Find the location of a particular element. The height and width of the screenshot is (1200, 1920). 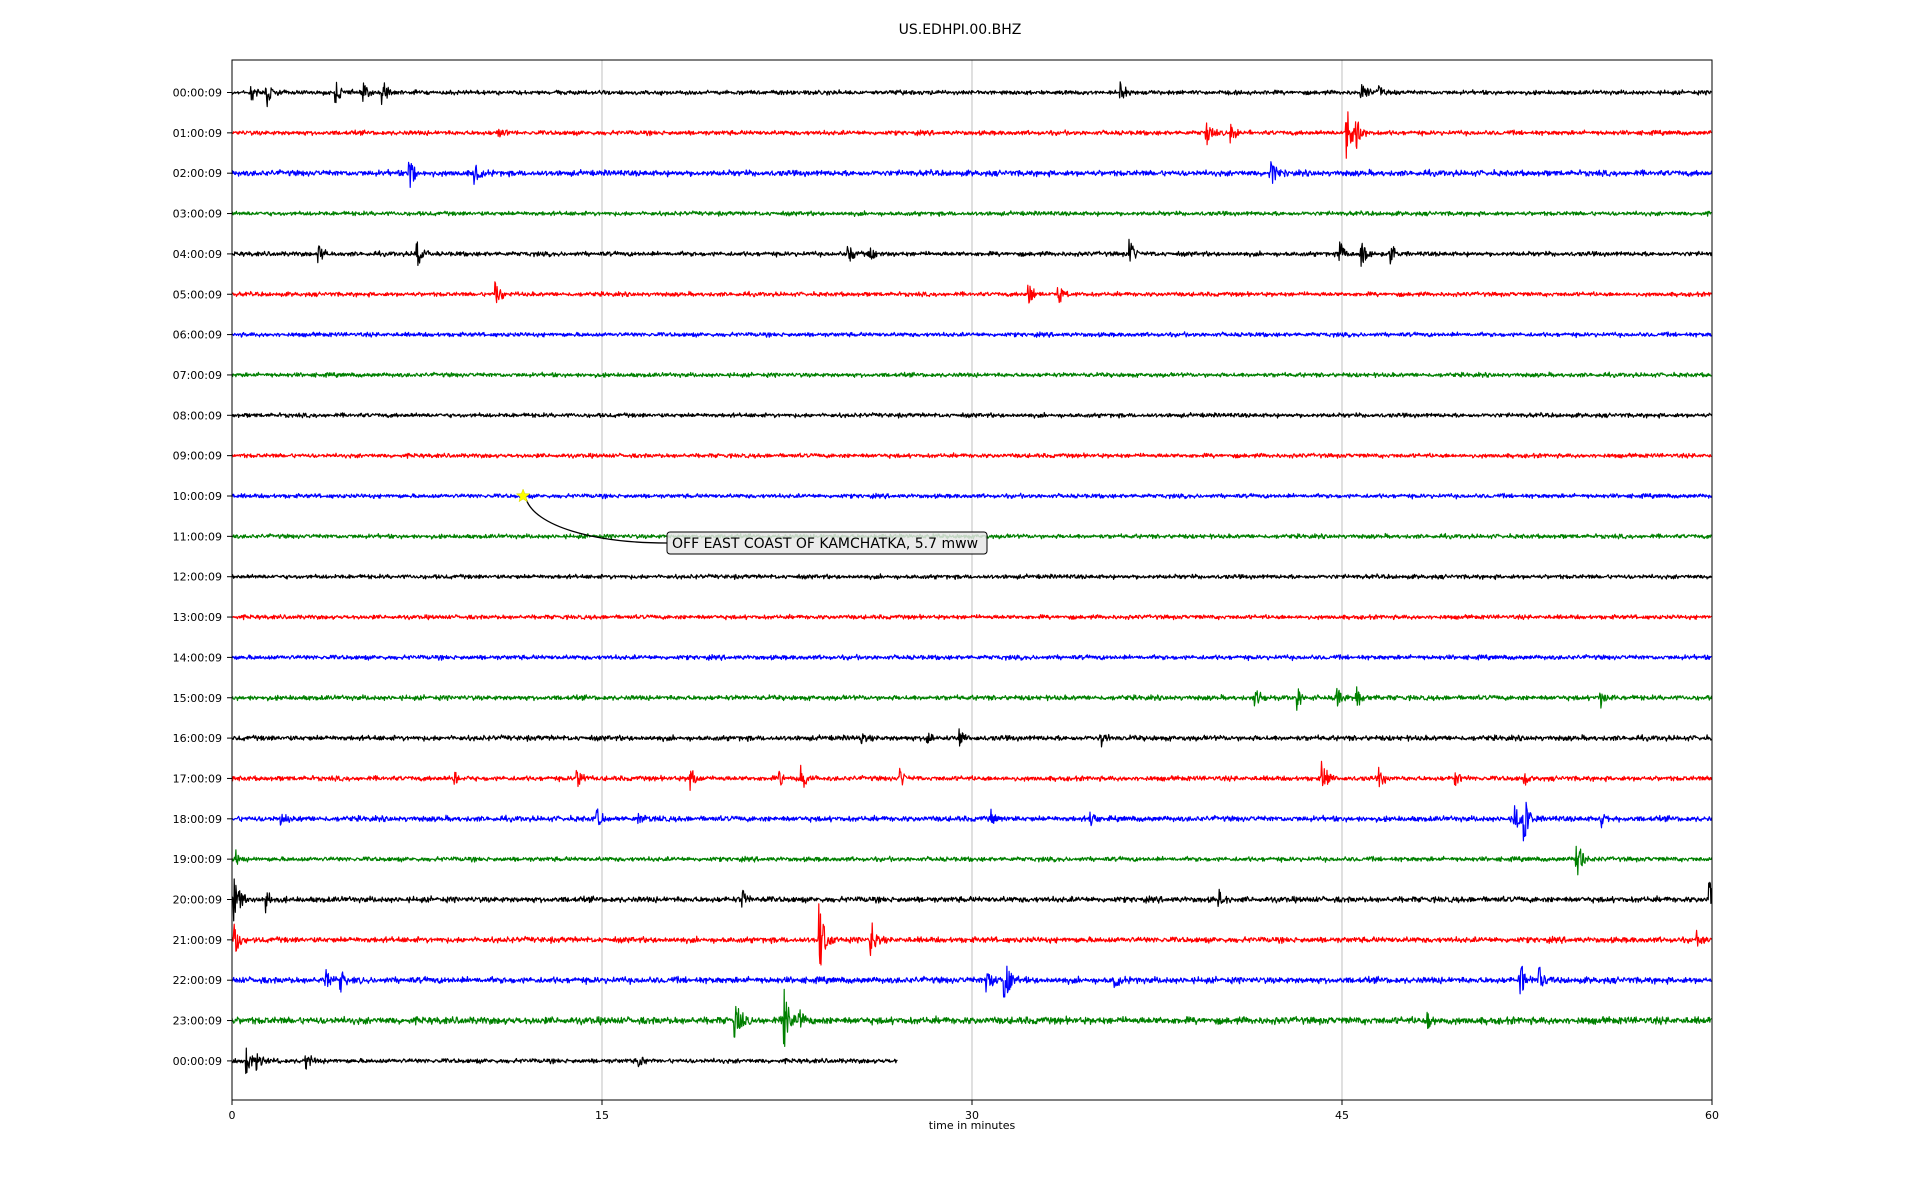

x-tick-label: 15 is located at coordinates (602, 1115).